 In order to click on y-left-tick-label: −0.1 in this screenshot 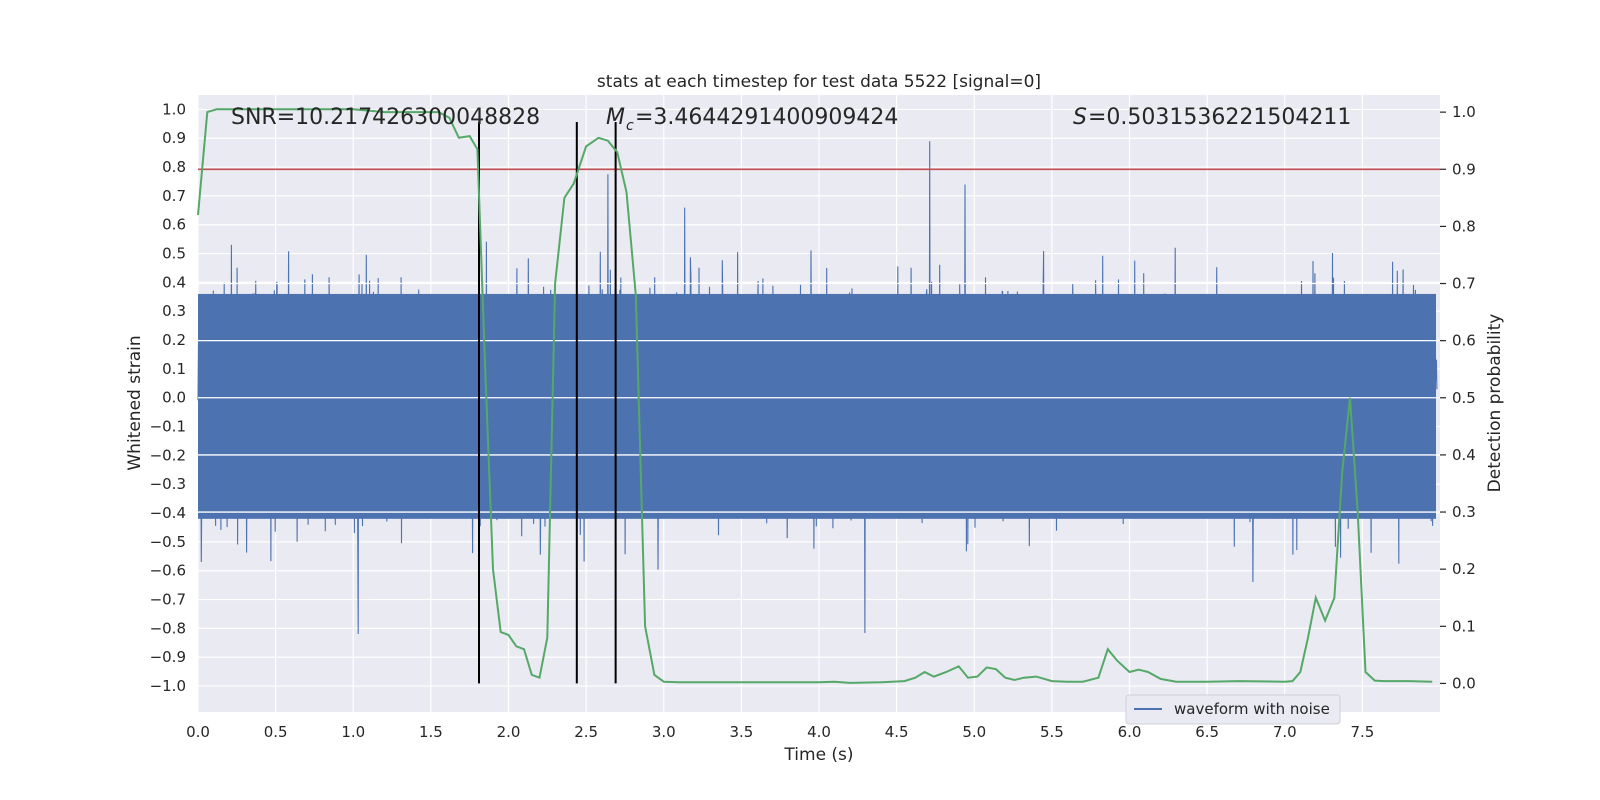, I will do `click(168, 427)`.